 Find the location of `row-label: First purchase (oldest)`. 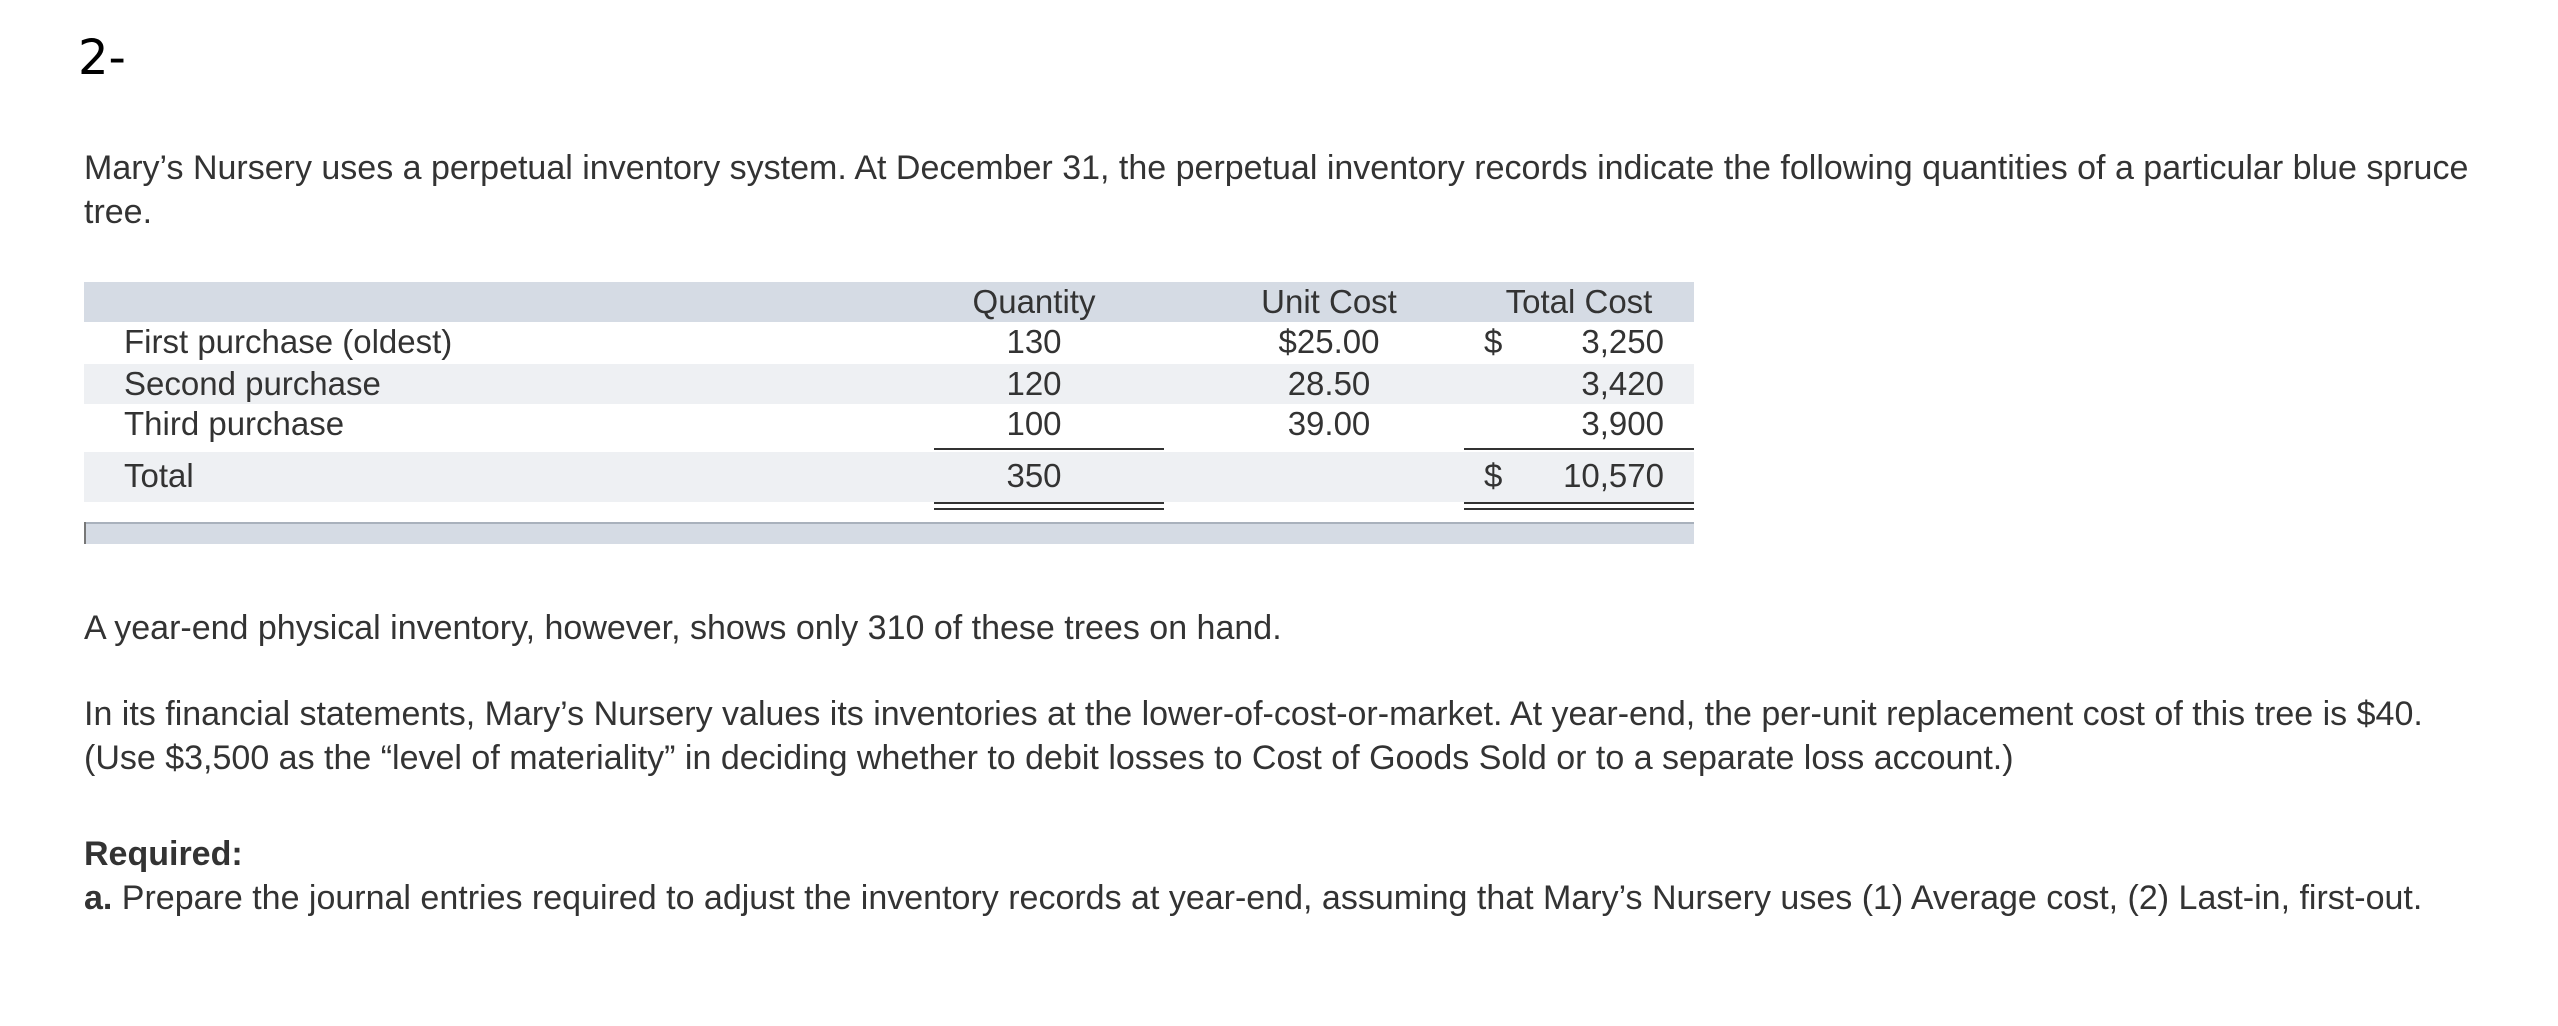

row-label: First purchase (oldest) is located at coordinates (288, 341).